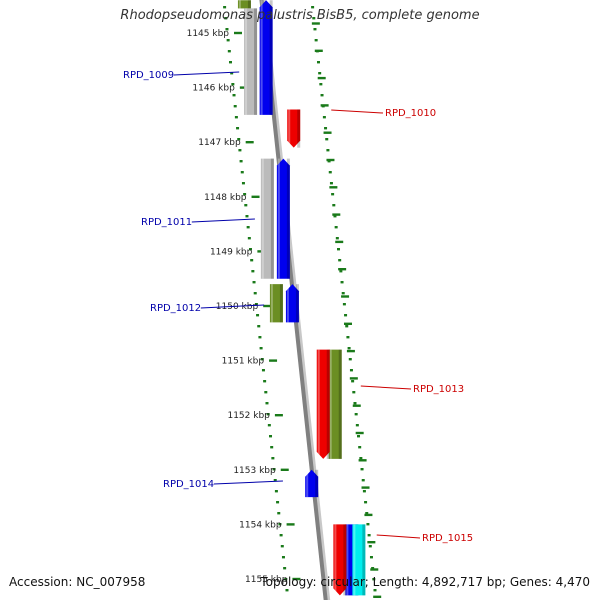 The width and height of the screenshot is (600, 600). What do you see at coordinates (213, 89) in the screenshot?
I see `axis-tick-label: 1146 kbp` at bounding box center [213, 89].